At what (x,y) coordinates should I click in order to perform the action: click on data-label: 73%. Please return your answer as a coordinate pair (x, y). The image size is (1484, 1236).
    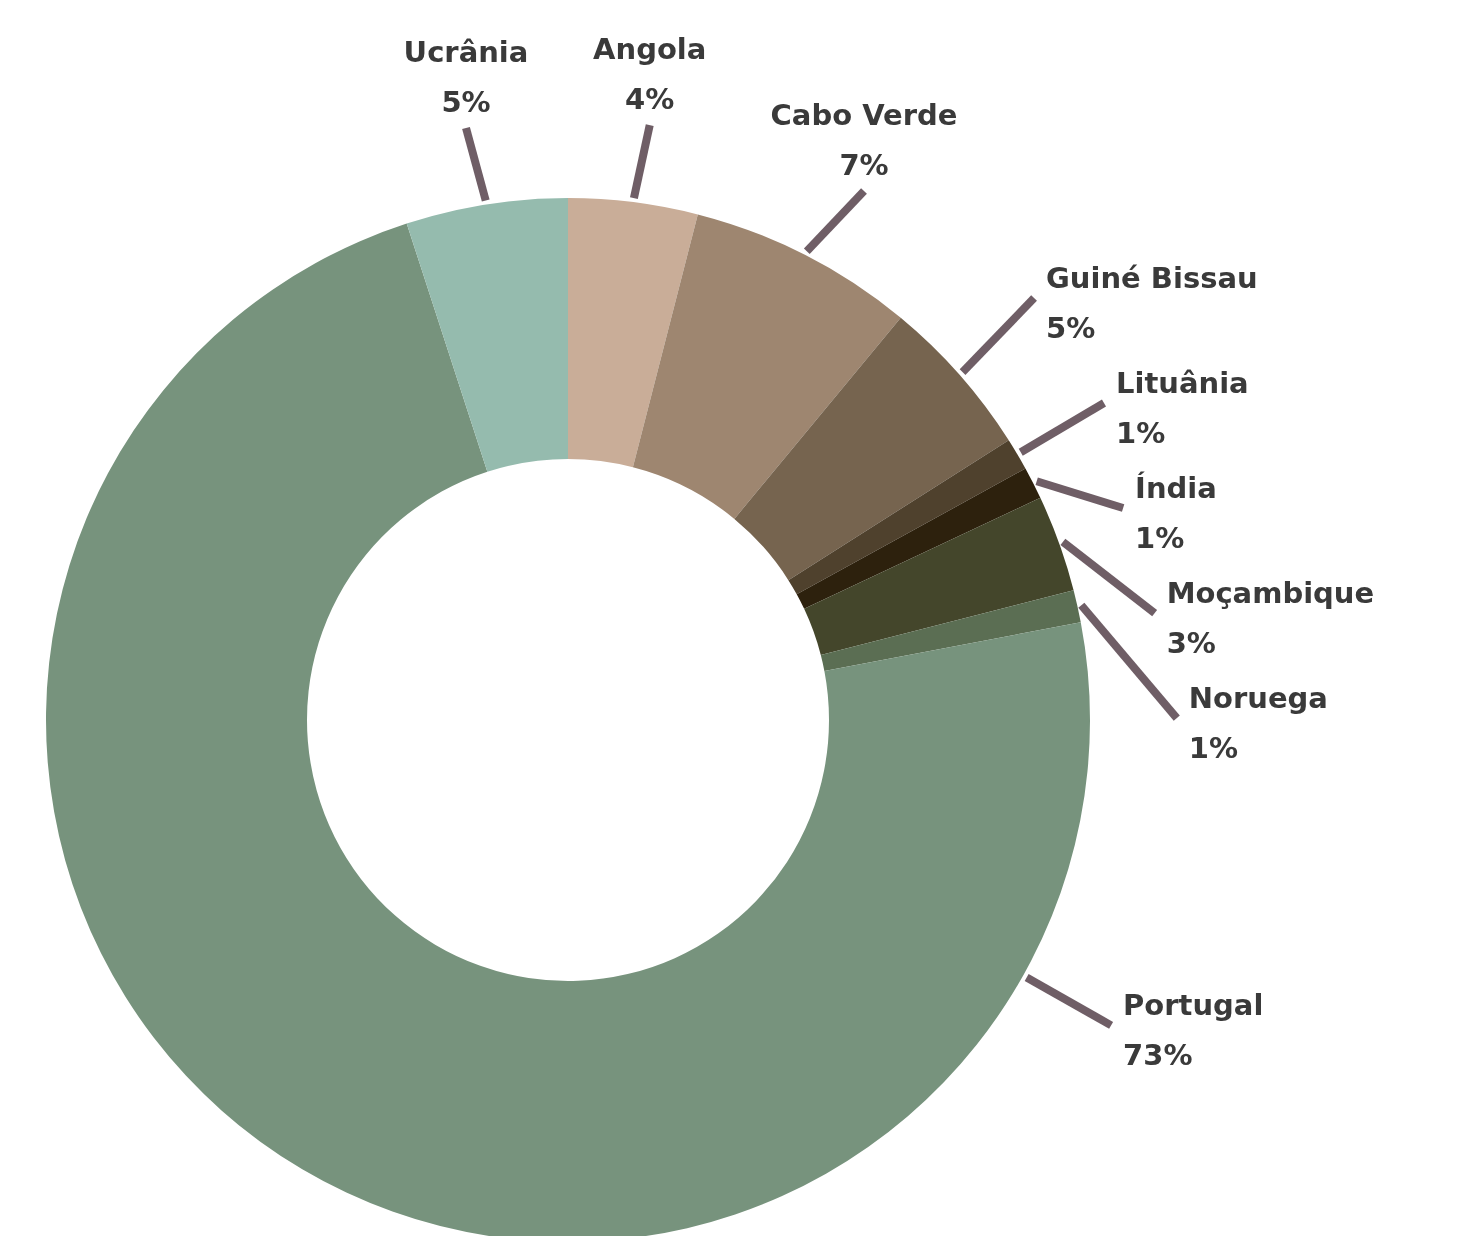
    Looking at the image, I should click on (1158, 1055).